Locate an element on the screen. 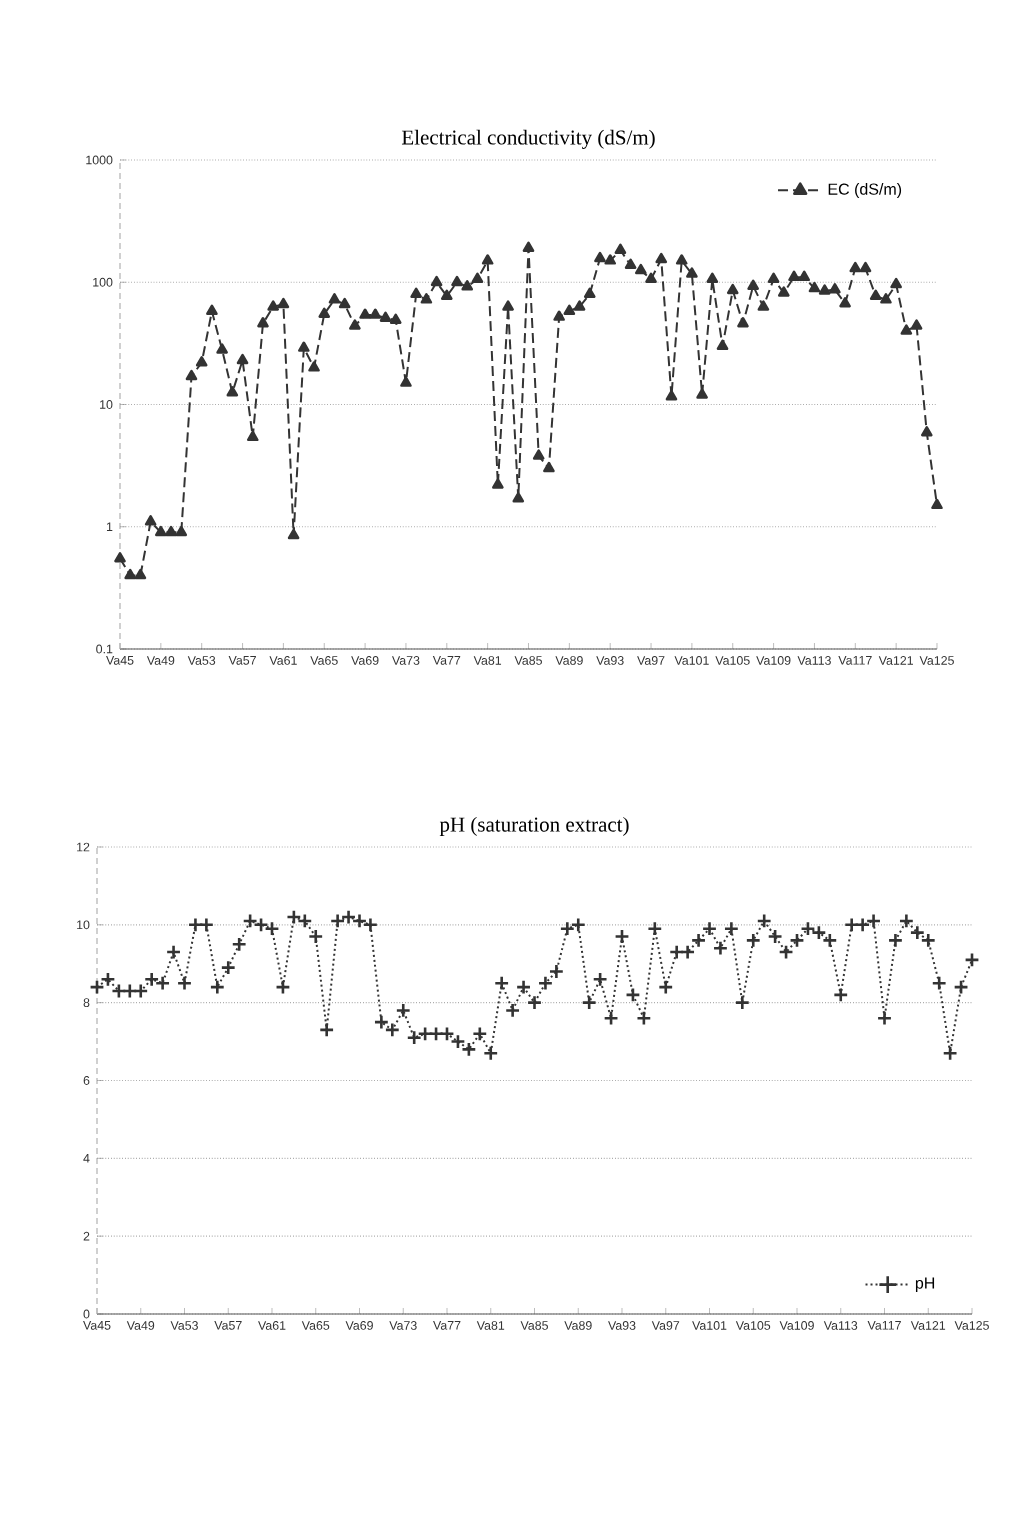 The image size is (1030, 1514). y-tick-label: 6 is located at coordinates (86, 1080).